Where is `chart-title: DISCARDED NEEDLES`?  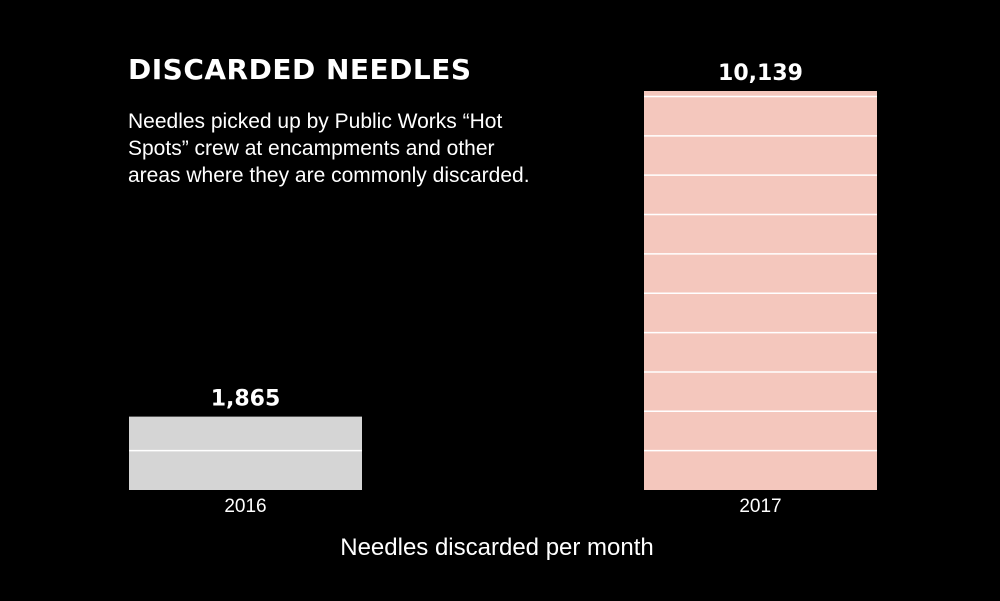
chart-title: DISCARDED NEEDLES is located at coordinates (300, 69).